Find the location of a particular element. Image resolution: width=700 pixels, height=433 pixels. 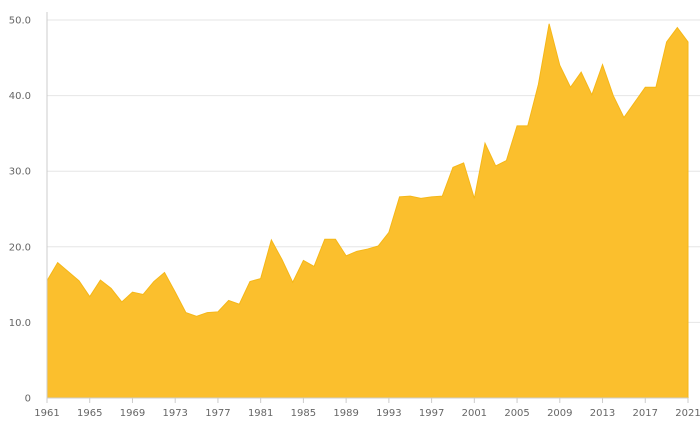

y-axis-tick-labels: 0 10.0 20.0 30.0 40.0 50.0 is located at coordinates (20, 210).